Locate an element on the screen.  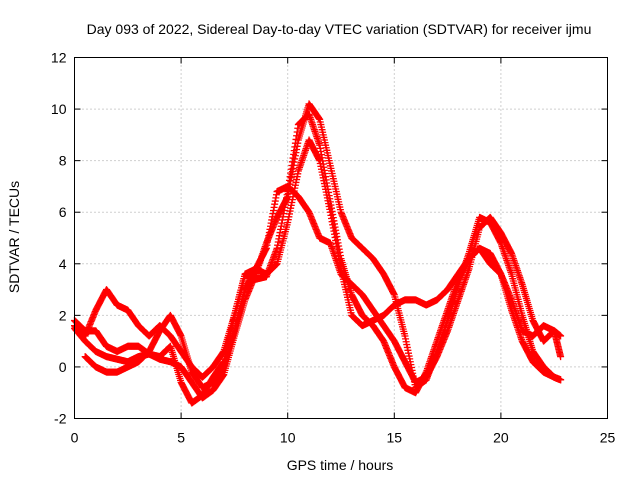
x-tick-label: 0 is located at coordinates (75, 438).